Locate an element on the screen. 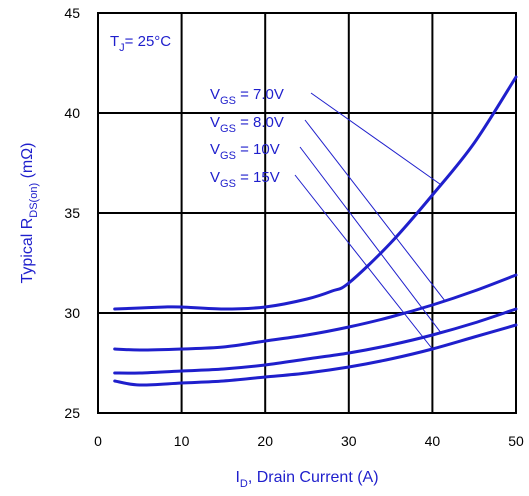 This screenshot has height=496, width=529. x-tick-label: 20 is located at coordinates (265, 441).